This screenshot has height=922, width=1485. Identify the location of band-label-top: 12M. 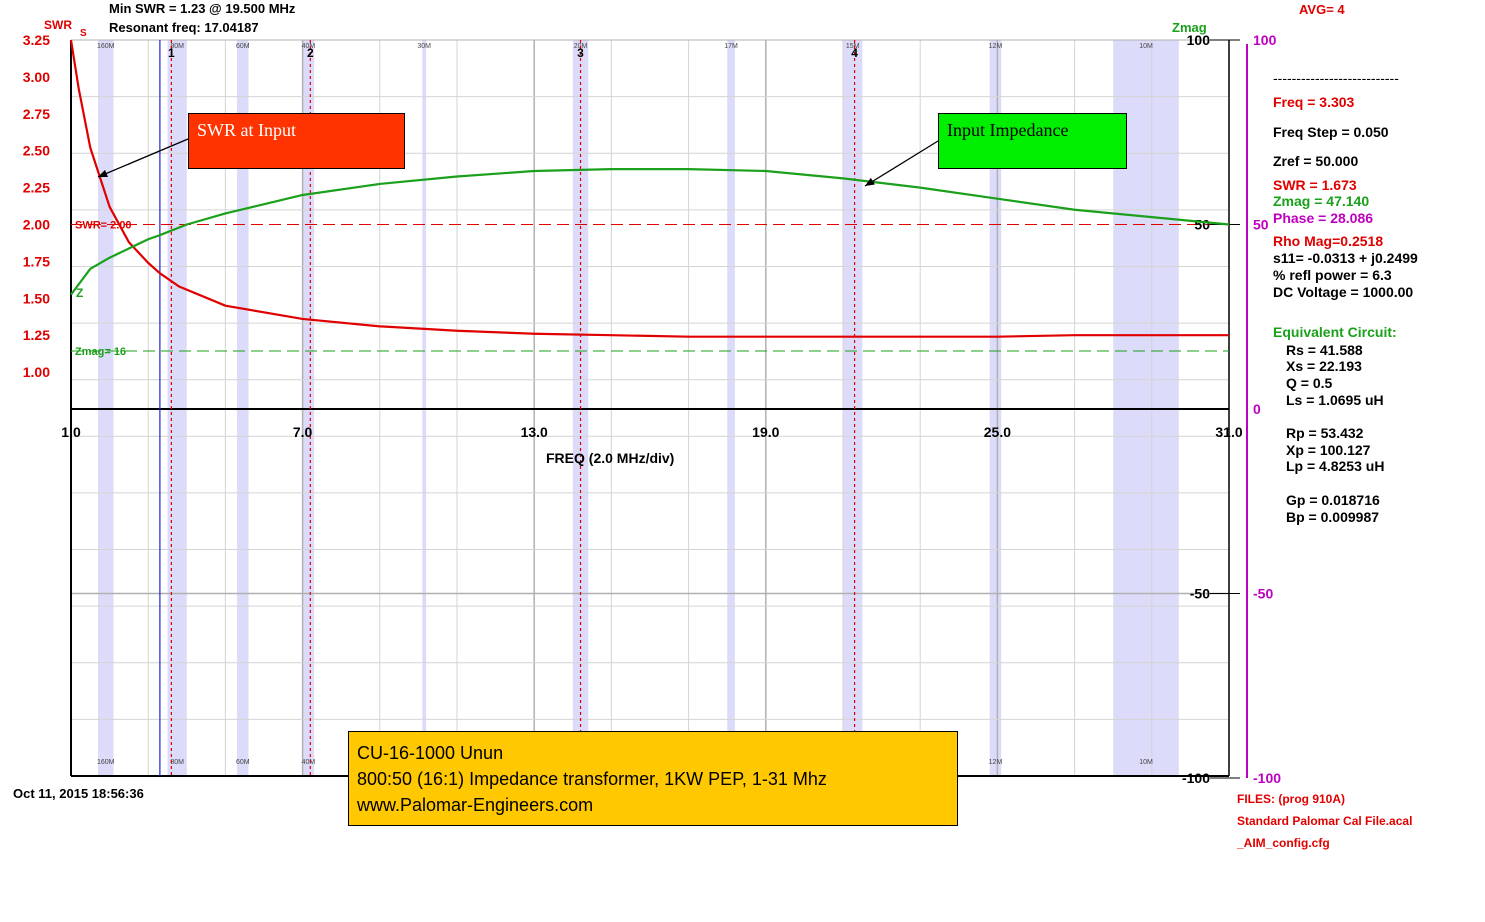
(996, 46).